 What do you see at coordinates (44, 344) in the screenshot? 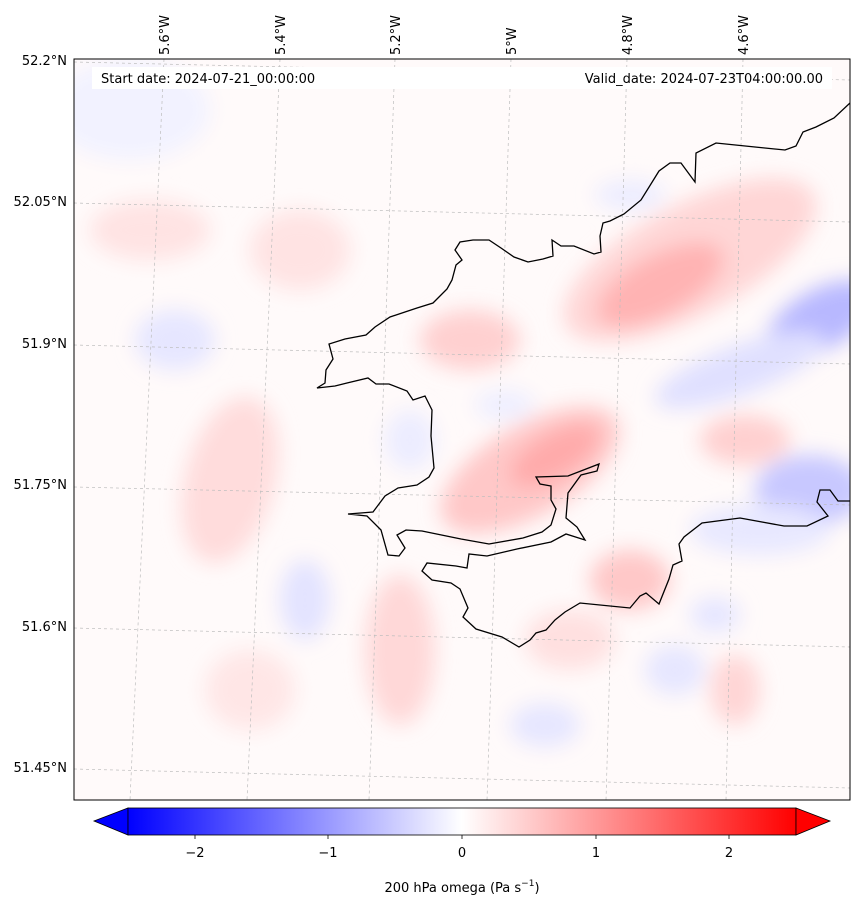
I see `lat-label: 51.9°N` at bounding box center [44, 344].